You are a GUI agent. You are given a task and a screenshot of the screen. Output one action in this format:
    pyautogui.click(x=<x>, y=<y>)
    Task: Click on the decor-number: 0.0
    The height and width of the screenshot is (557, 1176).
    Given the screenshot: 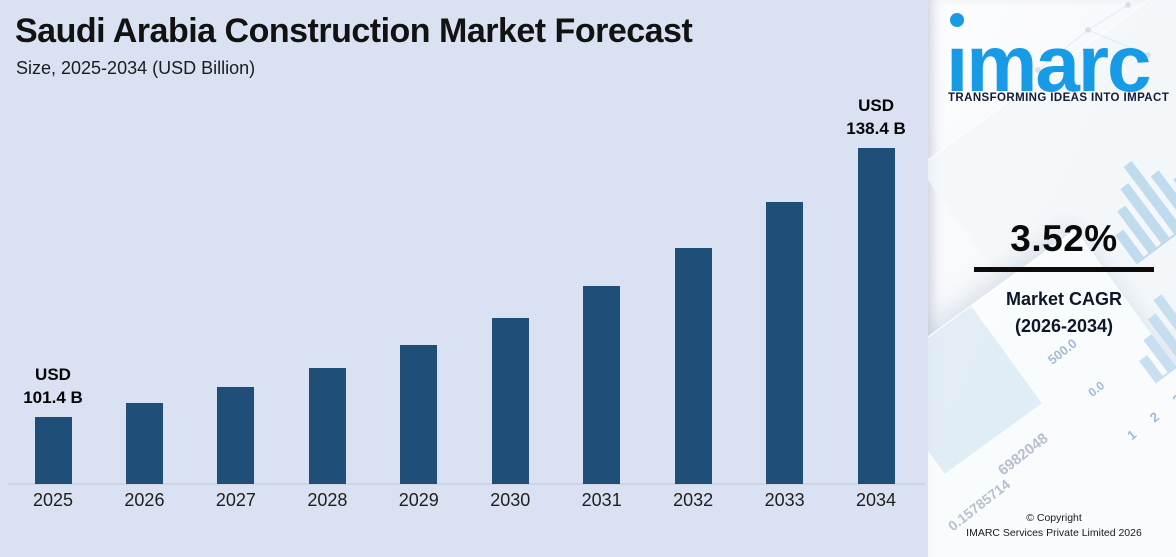 What is the action you would take?
    pyautogui.click(x=1096, y=389)
    